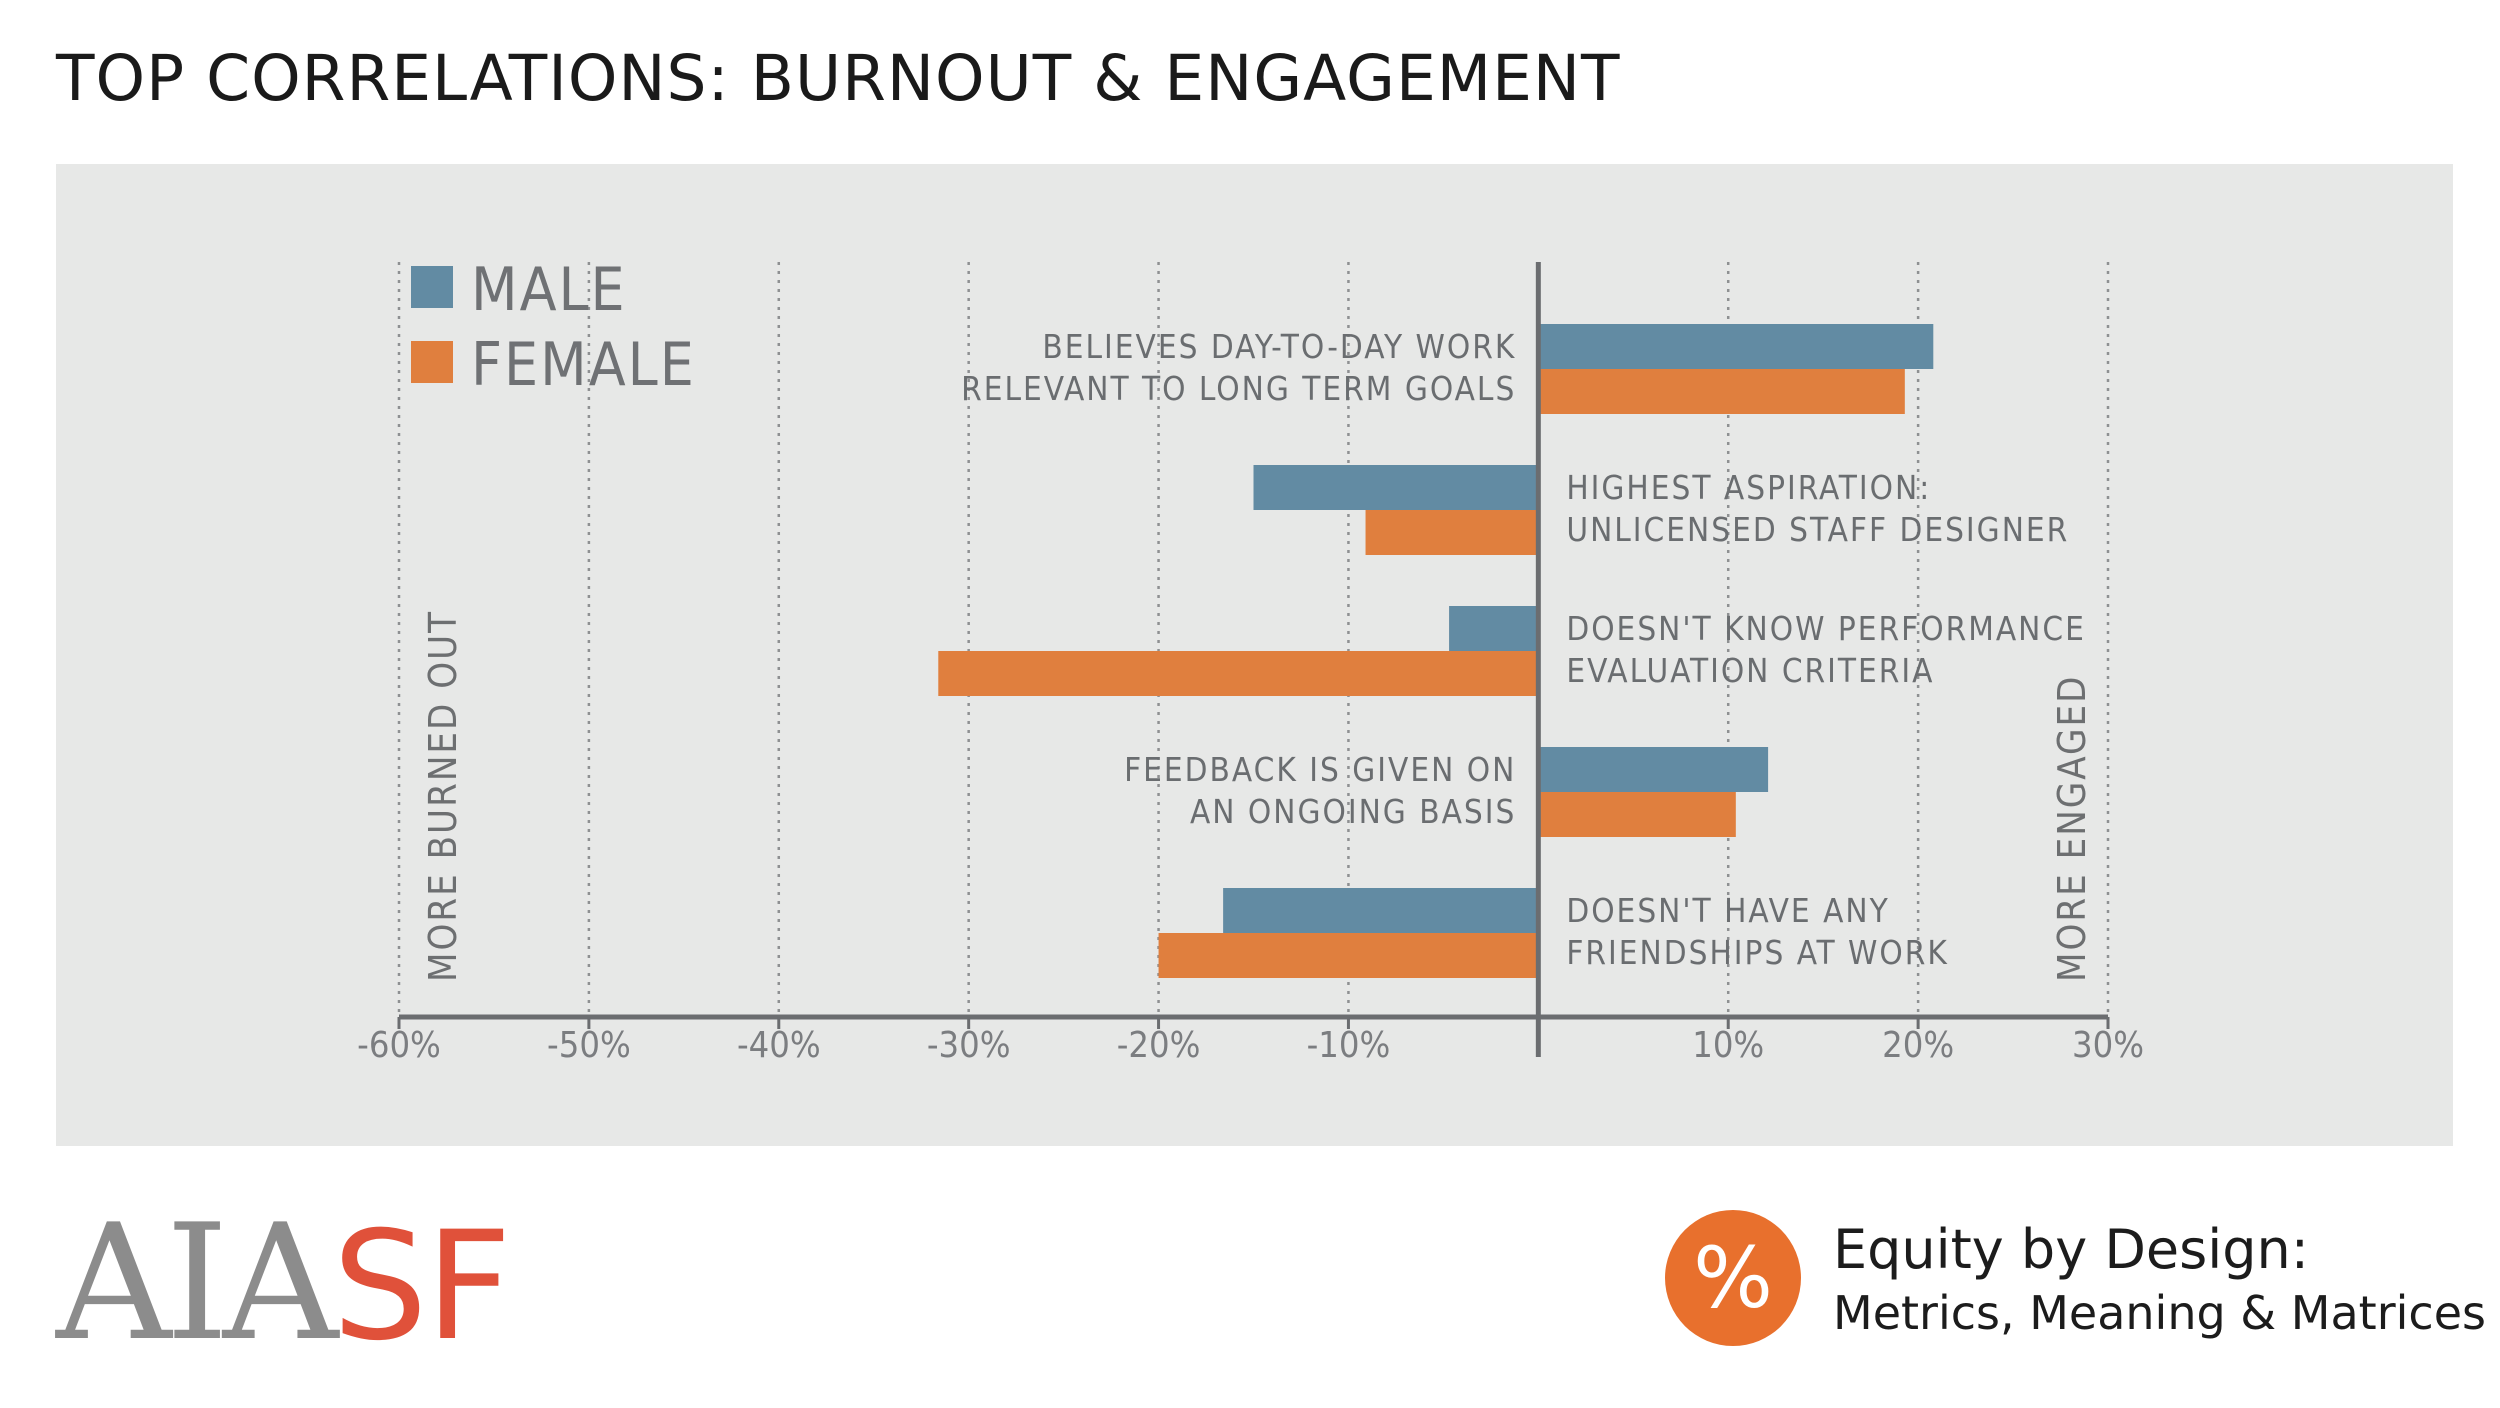 The height and width of the screenshot is (1408, 2500). Describe the element at coordinates (1826, 628) in the screenshot. I see `category-label: DOESN'T KNOW PERFORMANCE` at that location.